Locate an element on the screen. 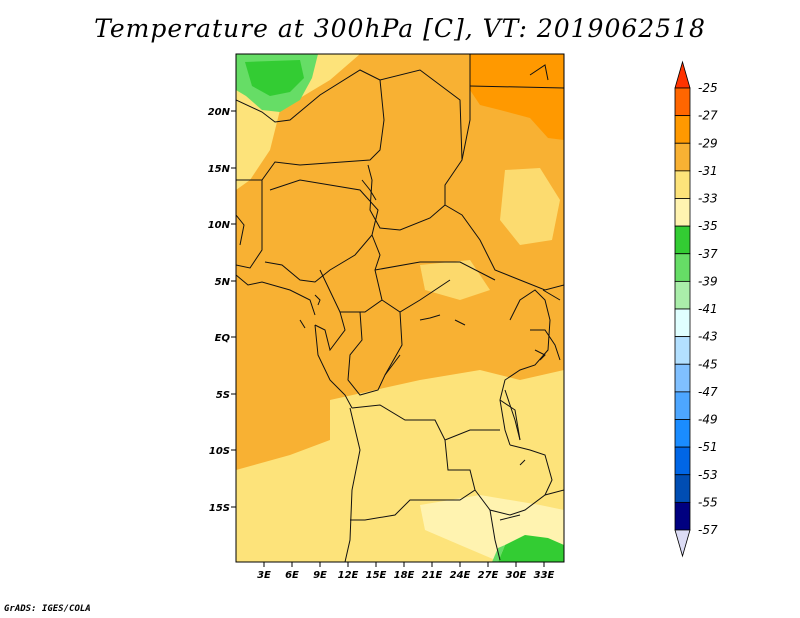 The image size is (800, 618). field-light-center is located at coordinates (455, 280).